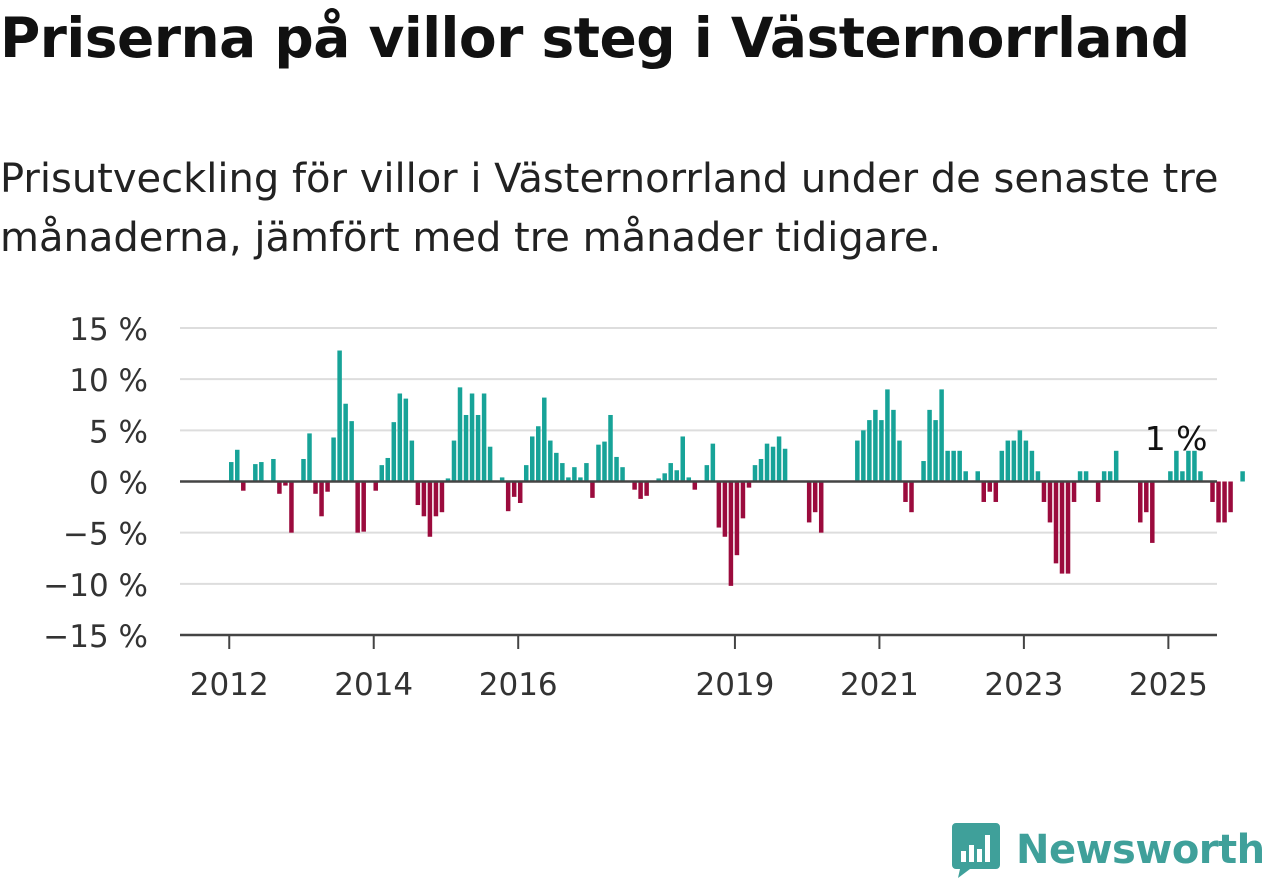  I want to click on x-tick-label: 2023, so click(1023, 685).